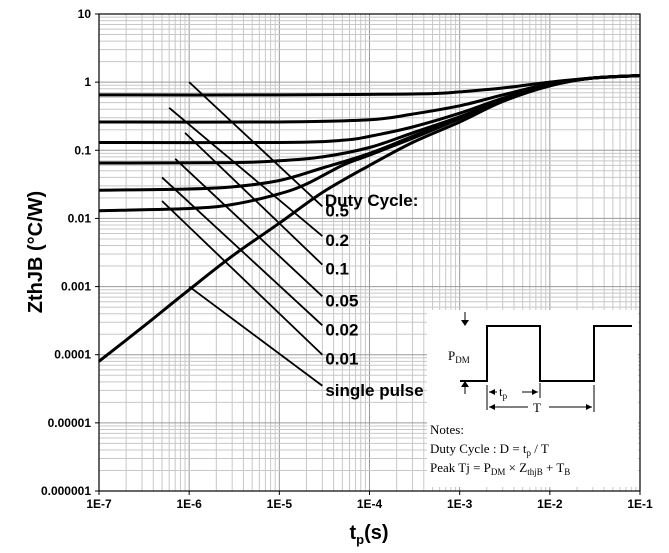 Image resolution: width=669 pixels, height=553 pixels. Describe the element at coordinates (503, 392) in the screenshot. I see `tp-label: tp` at that location.